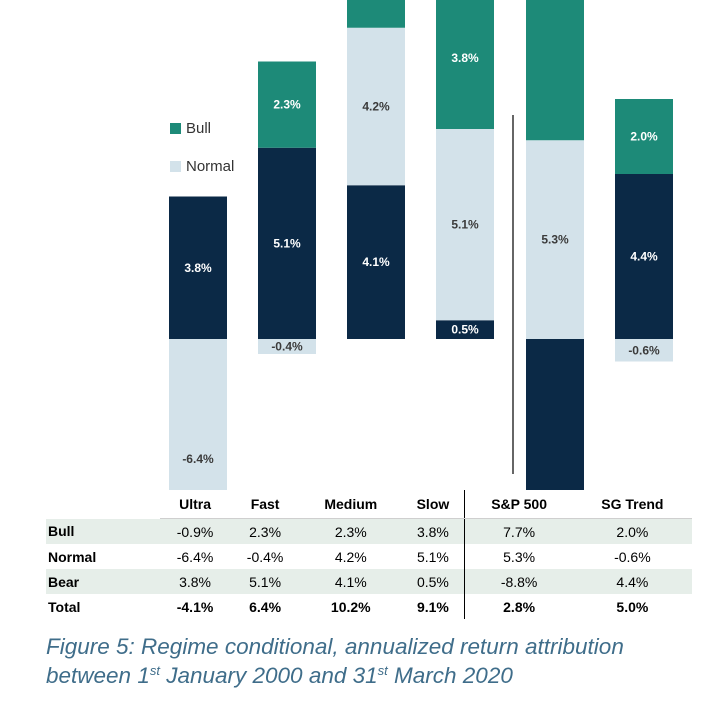 This screenshot has height=706, width=716. Describe the element at coordinates (450, 675) in the screenshot. I see `caption-text: March 2020` at that location.